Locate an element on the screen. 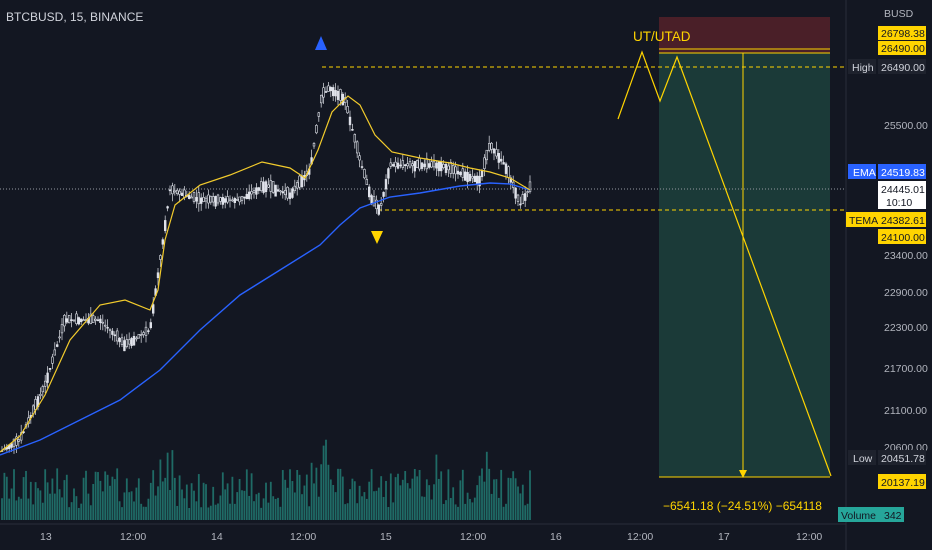  triangle-up-icon is located at coordinates (321, 43).